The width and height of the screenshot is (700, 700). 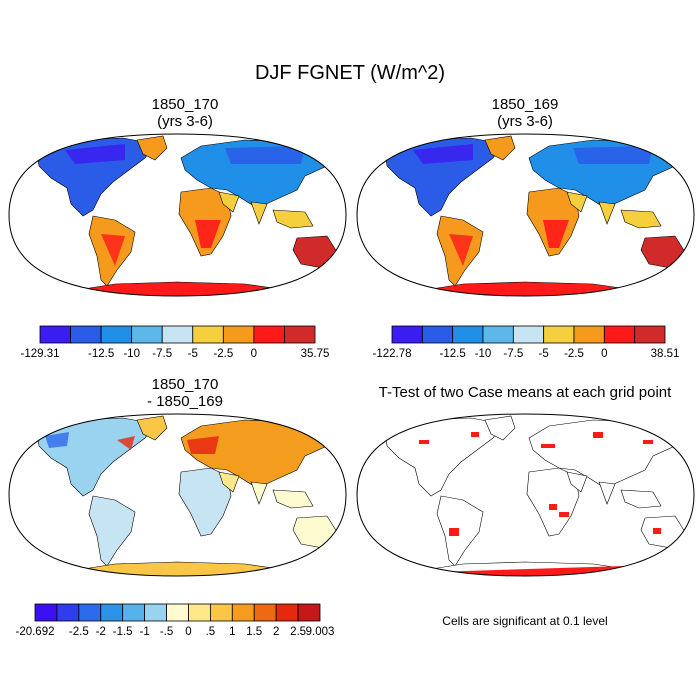 I want to click on colorbar-tick-label: -1, so click(x=144, y=632).